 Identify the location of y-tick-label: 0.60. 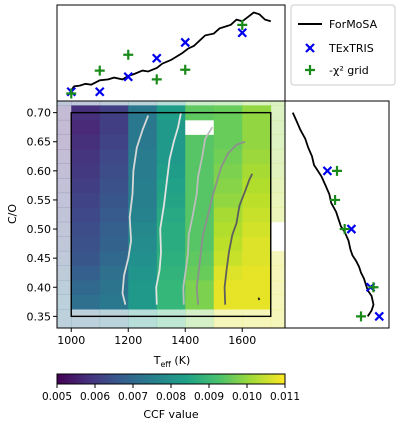
(39, 171).